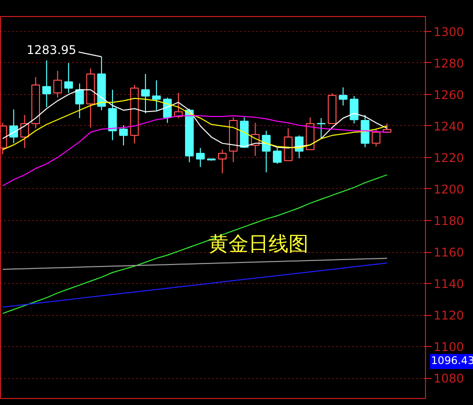 The image size is (473, 405). I want to click on y-tick-label: 1160, so click(449, 253).